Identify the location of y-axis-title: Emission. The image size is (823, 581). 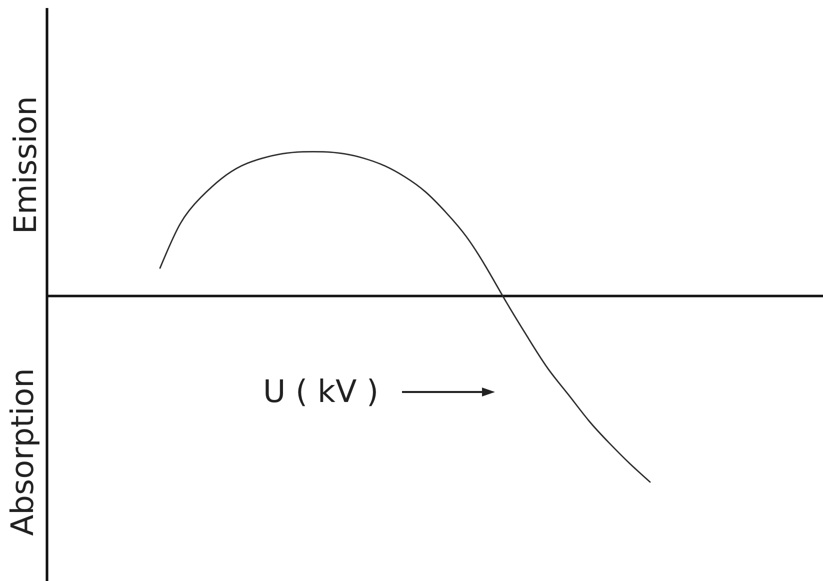
(26, 165).